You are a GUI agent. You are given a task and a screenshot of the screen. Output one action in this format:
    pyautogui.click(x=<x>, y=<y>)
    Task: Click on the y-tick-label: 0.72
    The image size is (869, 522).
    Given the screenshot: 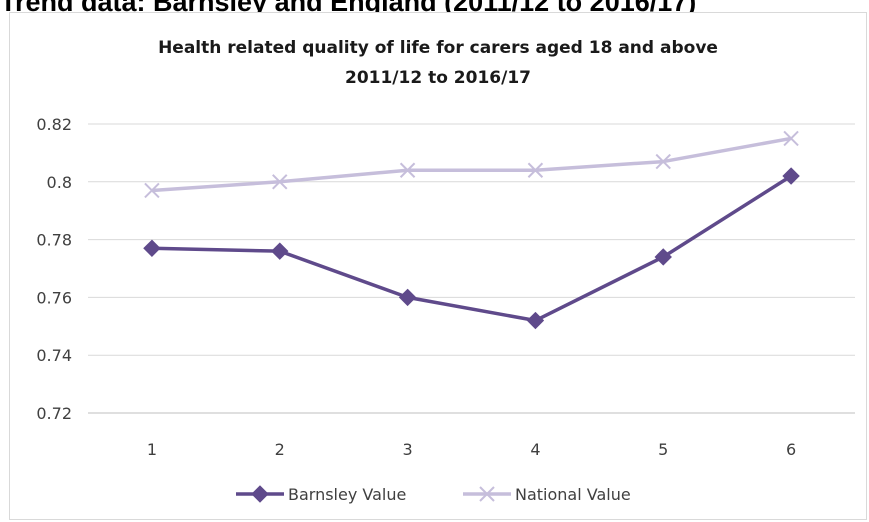 What is the action you would take?
    pyautogui.click(x=54, y=413)
    